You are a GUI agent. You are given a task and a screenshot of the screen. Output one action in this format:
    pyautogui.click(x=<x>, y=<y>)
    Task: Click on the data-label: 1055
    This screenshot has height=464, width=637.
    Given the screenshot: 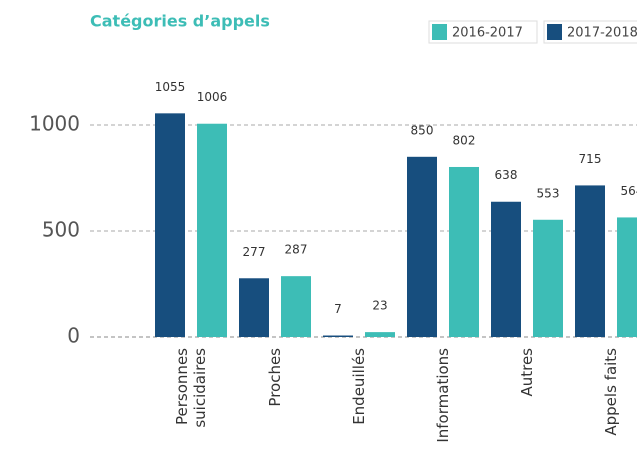 What is the action you would take?
    pyautogui.click(x=170, y=87)
    